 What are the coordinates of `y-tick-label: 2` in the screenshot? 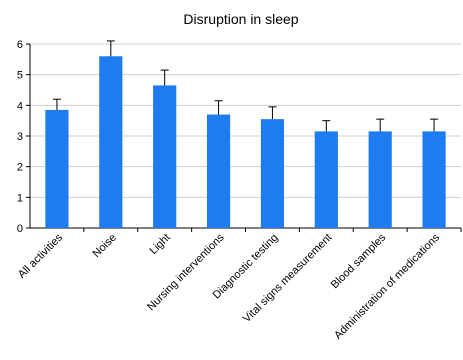 It's located at (20, 168).